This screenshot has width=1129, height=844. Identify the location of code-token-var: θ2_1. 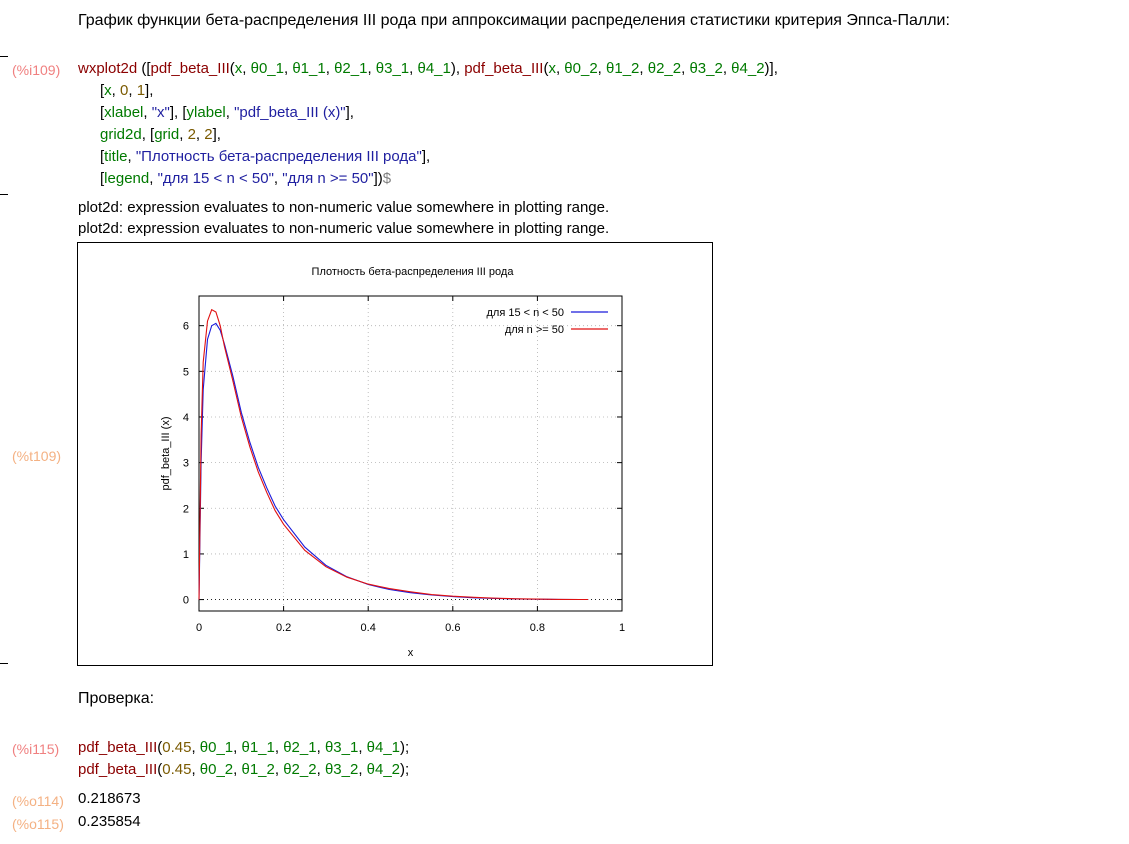
(351, 68).